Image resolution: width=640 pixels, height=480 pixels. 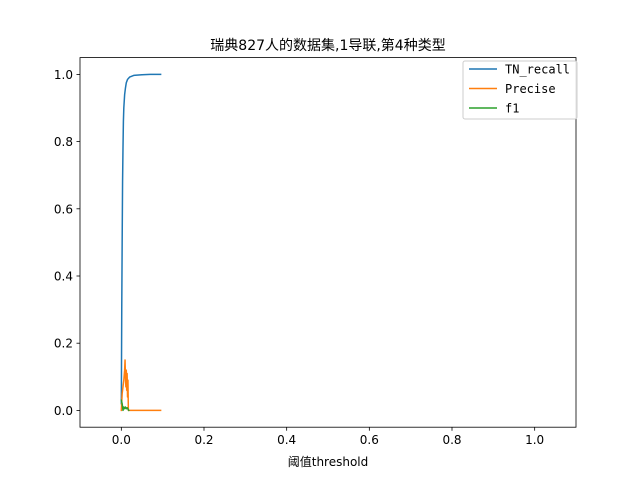 I want to click on x-tick-label: 1.0, so click(x=534, y=440).